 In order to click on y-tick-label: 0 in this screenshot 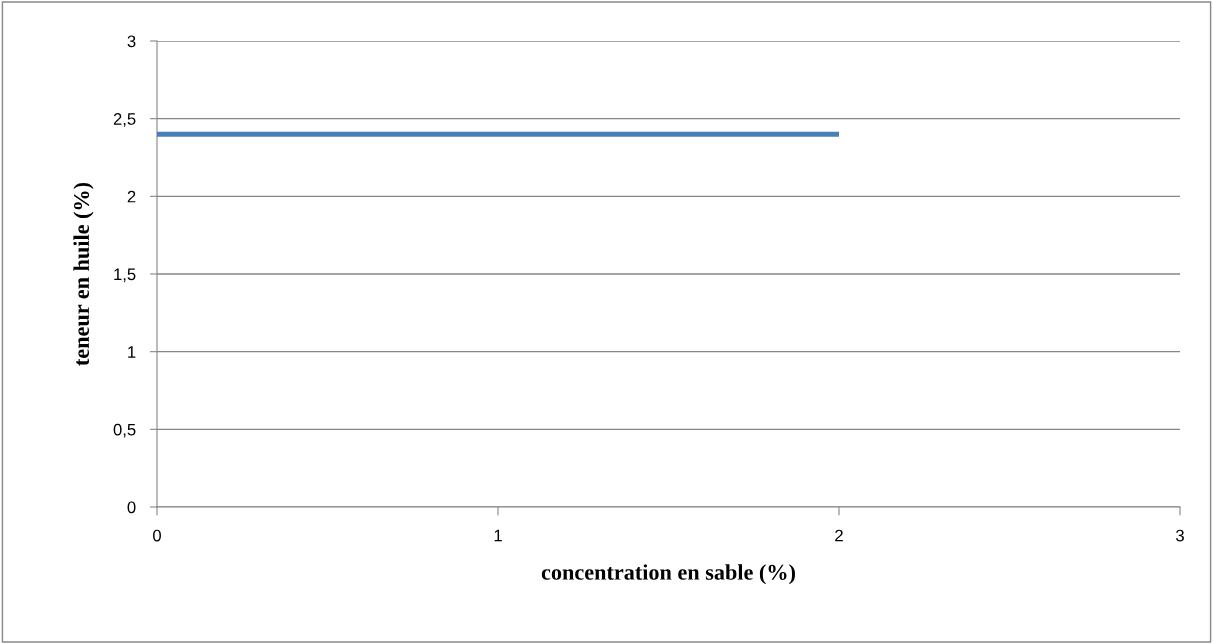, I will do `click(131, 507)`.